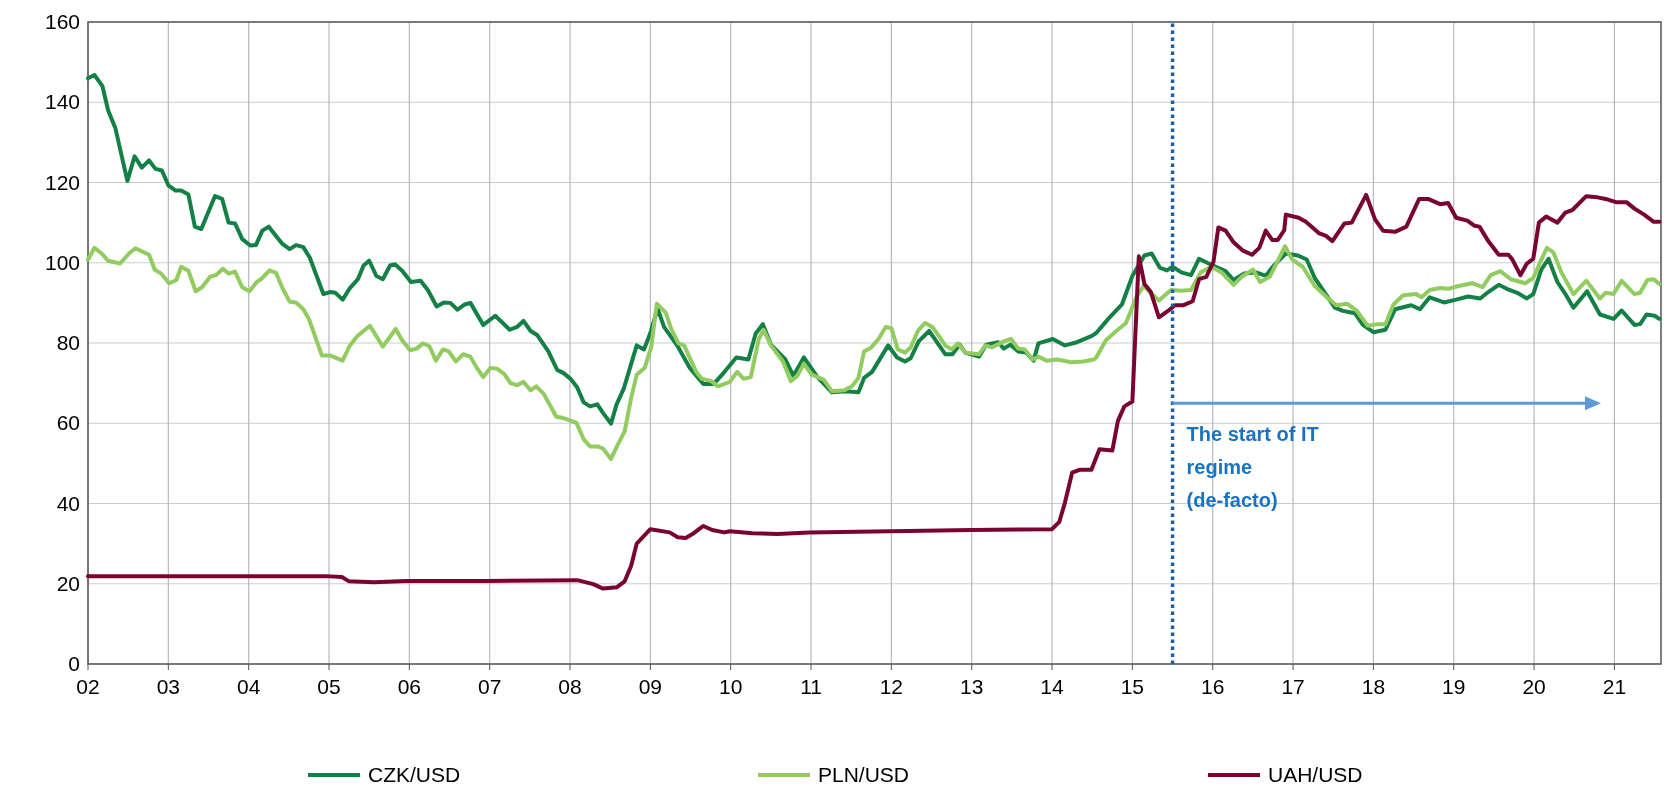 This screenshot has height=804, width=1675. What do you see at coordinates (490, 686) in the screenshot?
I see `x-tick-label: 07` at bounding box center [490, 686].